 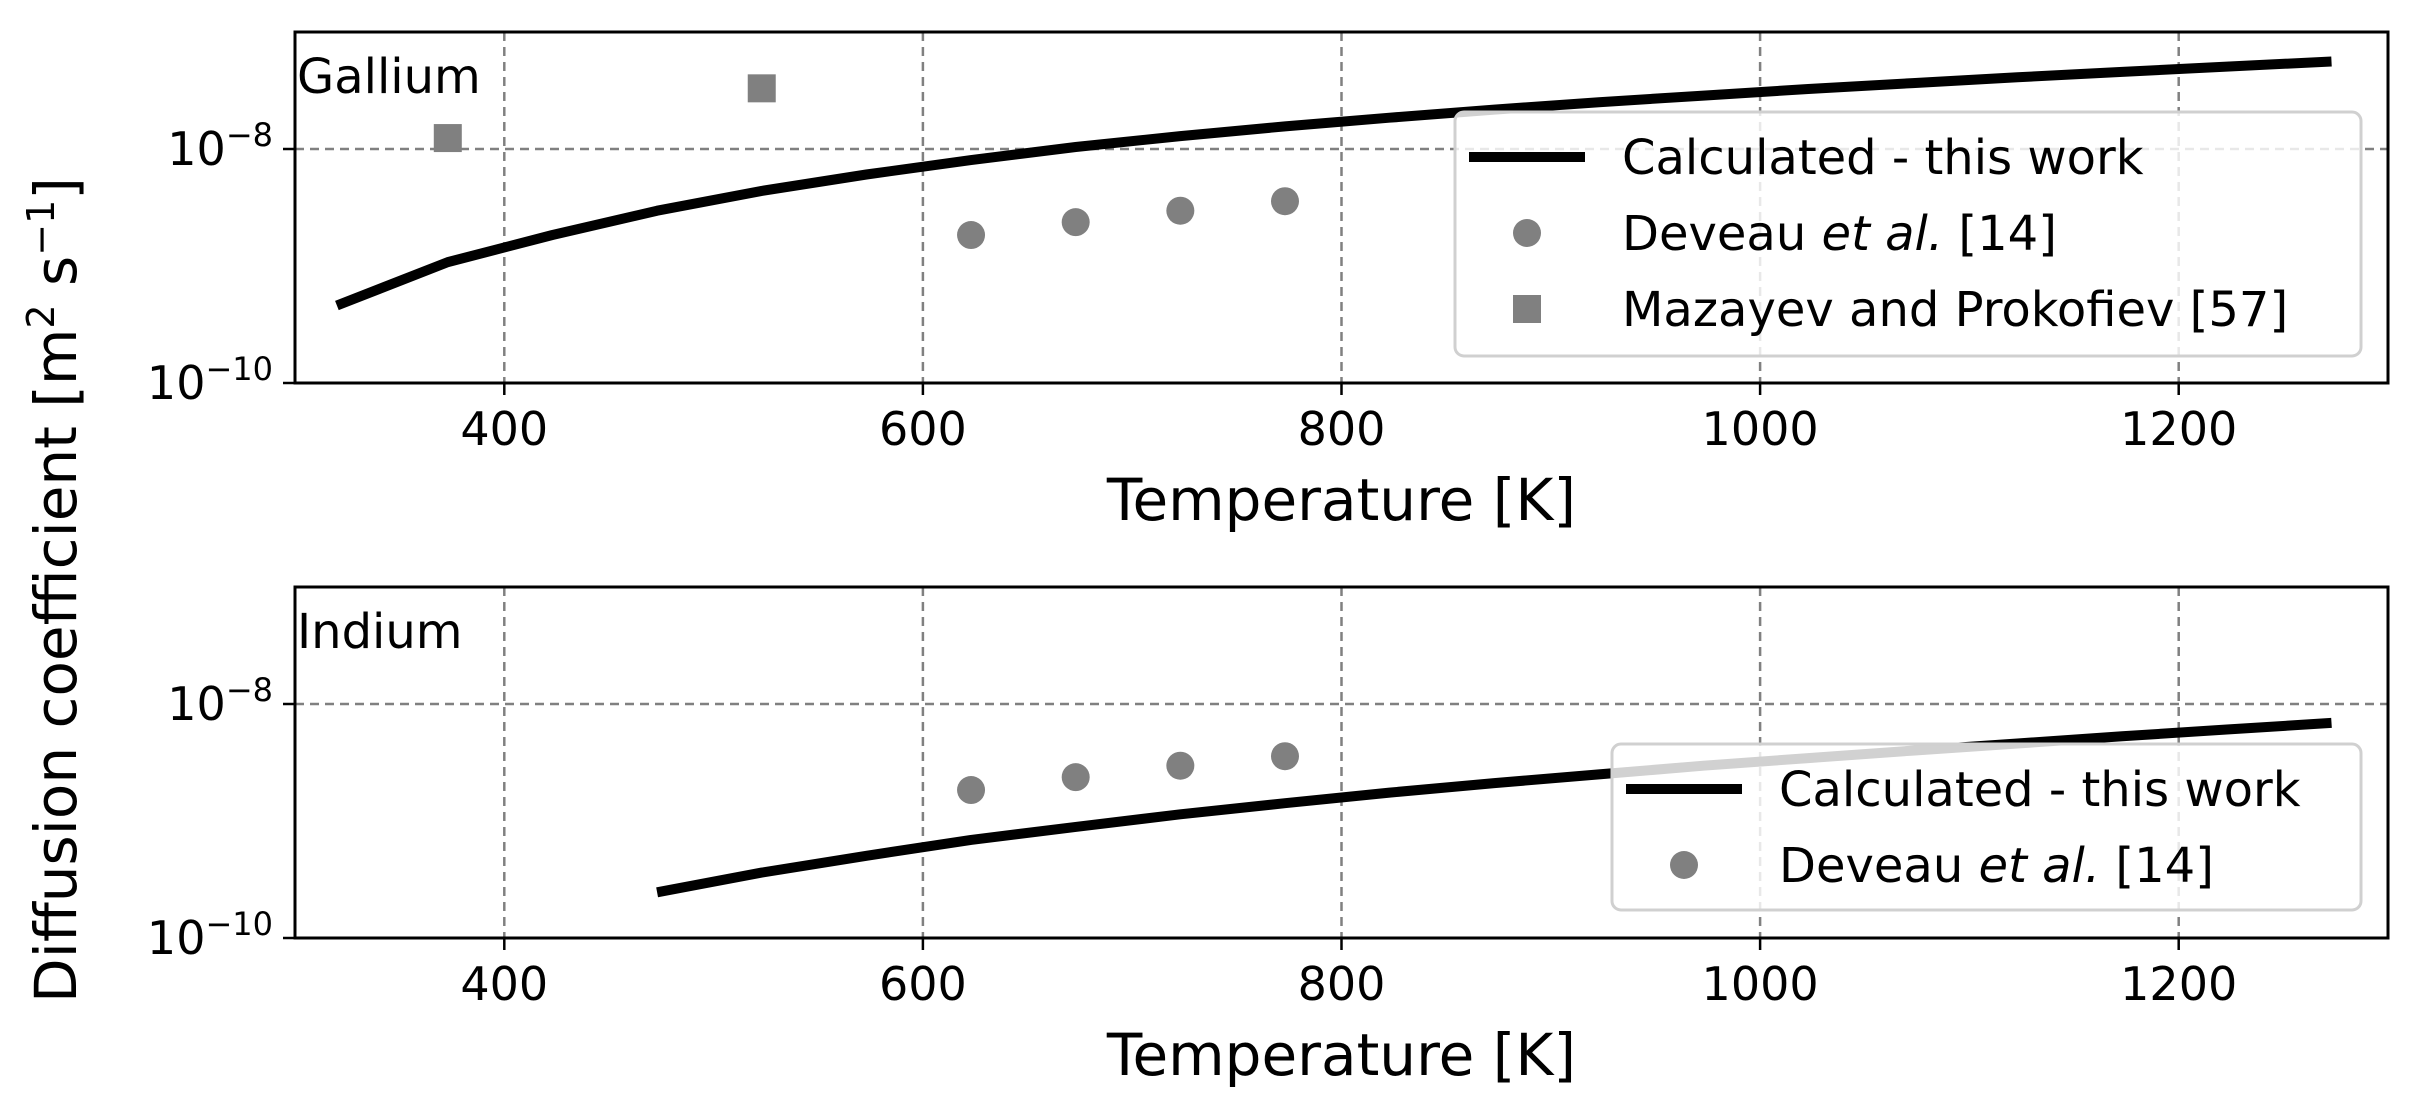 I want to click on panel-label: Gallium, so click(x=389, y=77).